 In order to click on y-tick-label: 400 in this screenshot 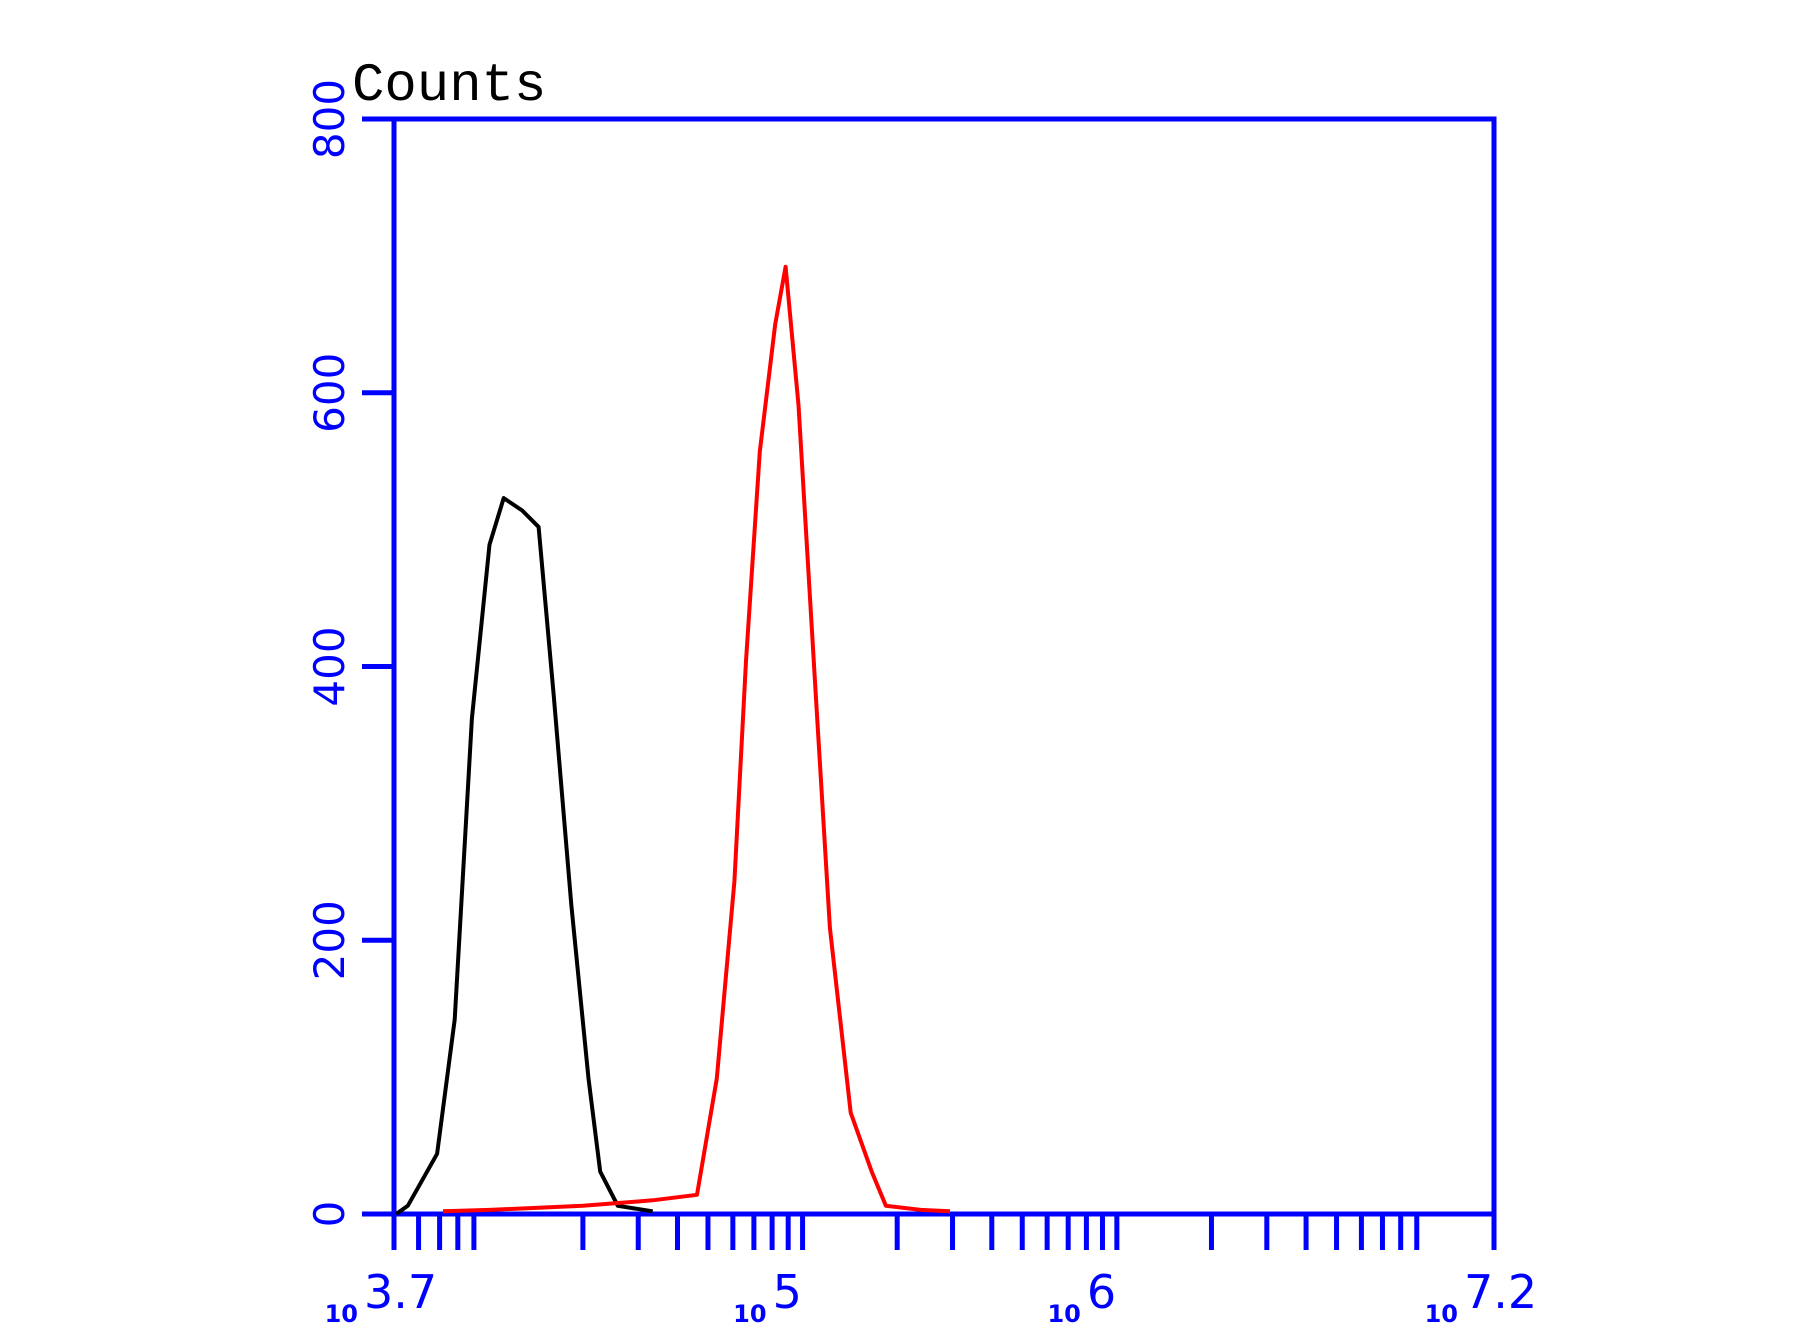, I will do `click(329, 666)`.